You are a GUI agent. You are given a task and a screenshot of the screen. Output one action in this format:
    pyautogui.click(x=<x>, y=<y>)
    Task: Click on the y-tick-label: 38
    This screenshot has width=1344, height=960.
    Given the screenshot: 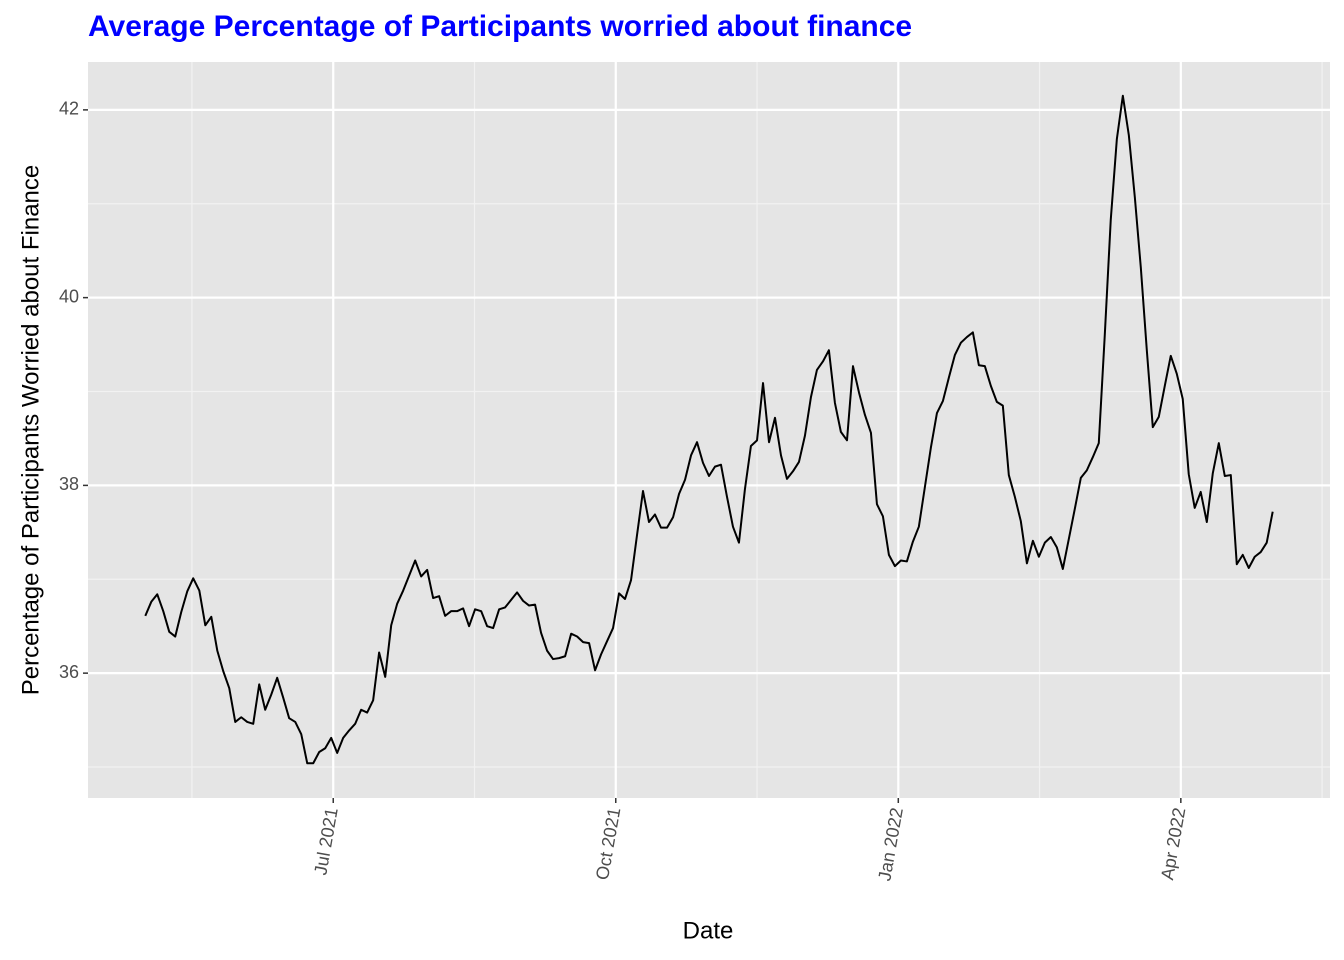 What is the action you would take?
    pyautogui.click(x=69, y=484)
    